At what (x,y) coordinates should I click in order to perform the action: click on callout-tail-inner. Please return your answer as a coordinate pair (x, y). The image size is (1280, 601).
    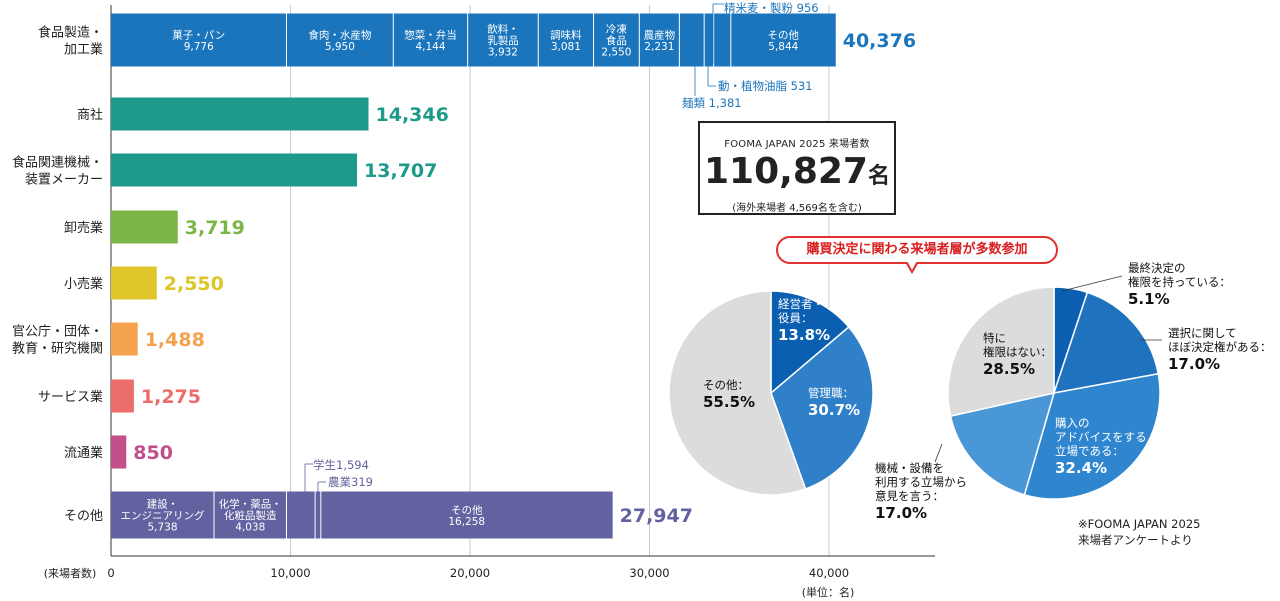
    Looking at the image, I should click on (912, 265).